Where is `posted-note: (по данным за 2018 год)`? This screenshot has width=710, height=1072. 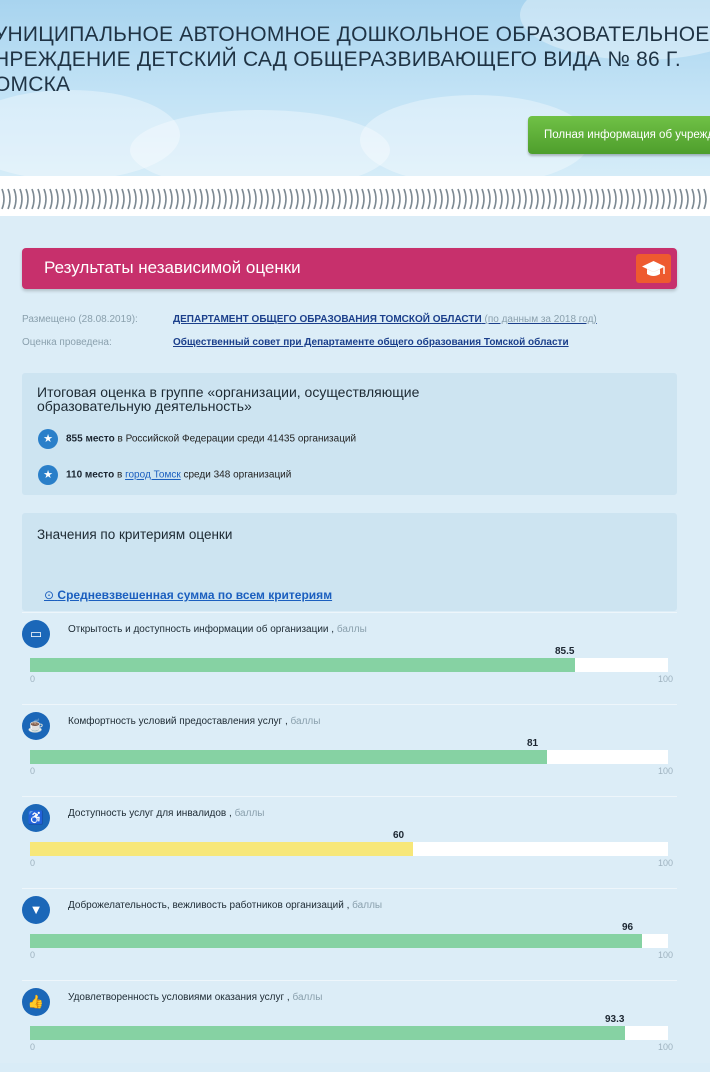 posted-note: (по данным за 2018 год) is located at coordinates (540, 319).